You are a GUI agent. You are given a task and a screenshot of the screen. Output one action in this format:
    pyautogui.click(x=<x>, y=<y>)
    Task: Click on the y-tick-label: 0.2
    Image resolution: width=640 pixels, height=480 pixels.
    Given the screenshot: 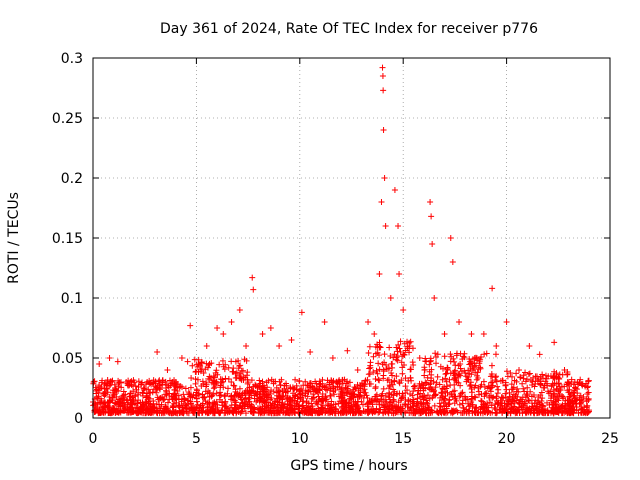 What is the action you would take?
    pyautogui.click(x=72, y=179)
    